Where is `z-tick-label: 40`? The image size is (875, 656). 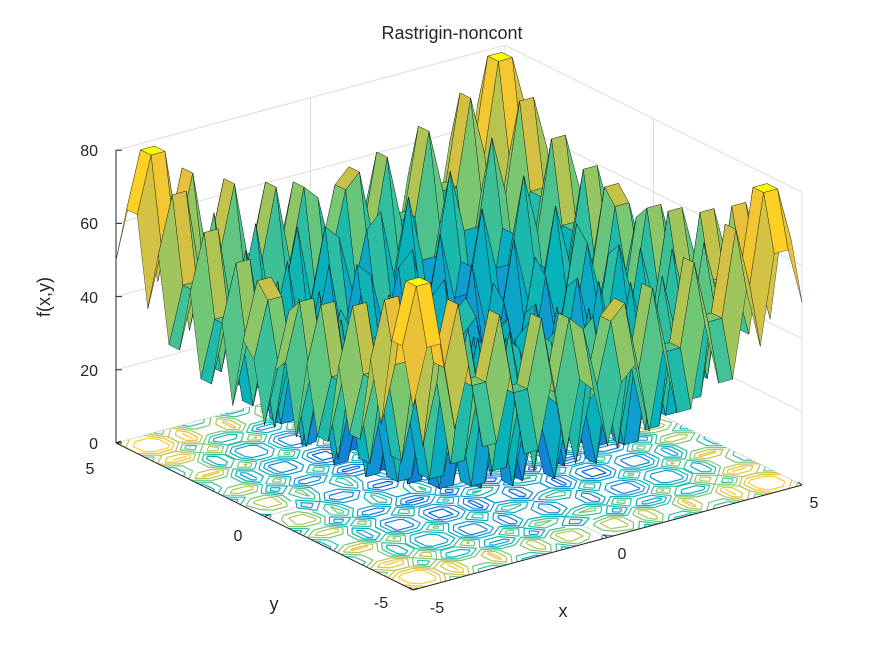
z-tick-label: 40 is located at coordinates (89, 298).